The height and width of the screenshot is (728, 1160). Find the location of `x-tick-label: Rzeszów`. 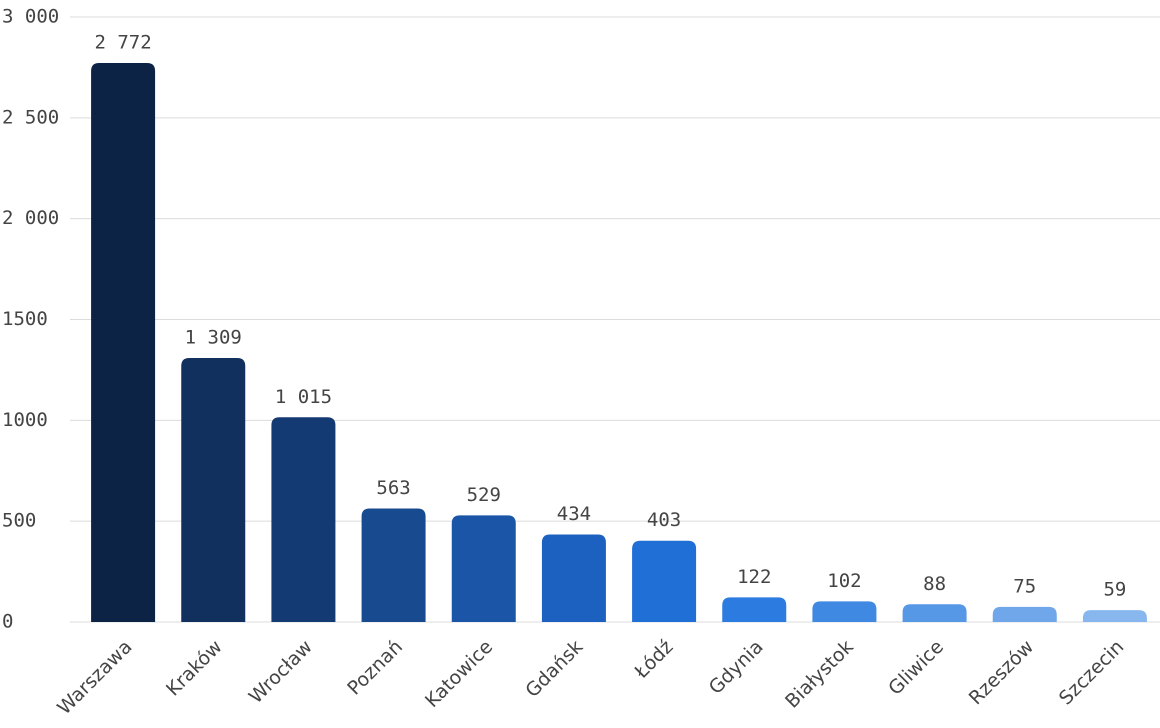

x-tick-label: Rzeszów is located at coordinates (1001, 672).